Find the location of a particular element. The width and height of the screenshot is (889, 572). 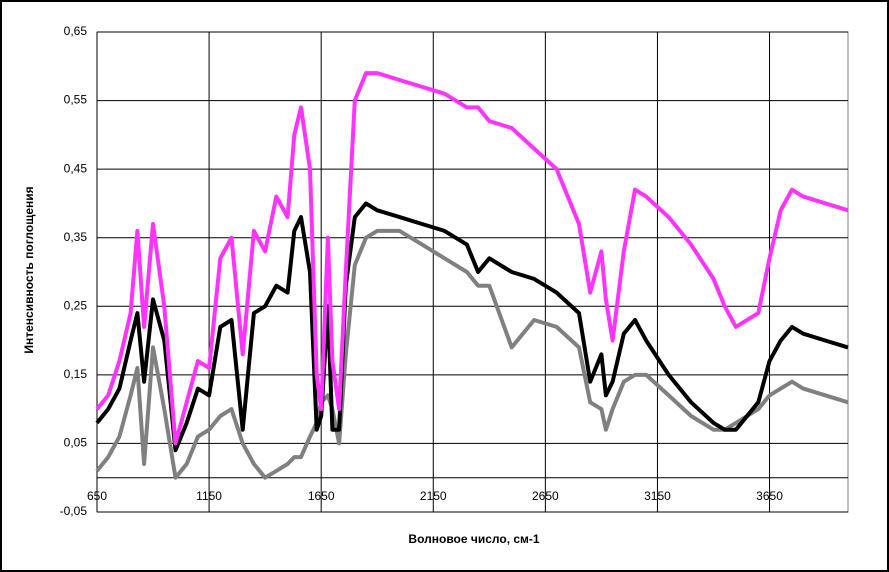

y-tick-label: 0,35 is located at coordinates (76, 237).